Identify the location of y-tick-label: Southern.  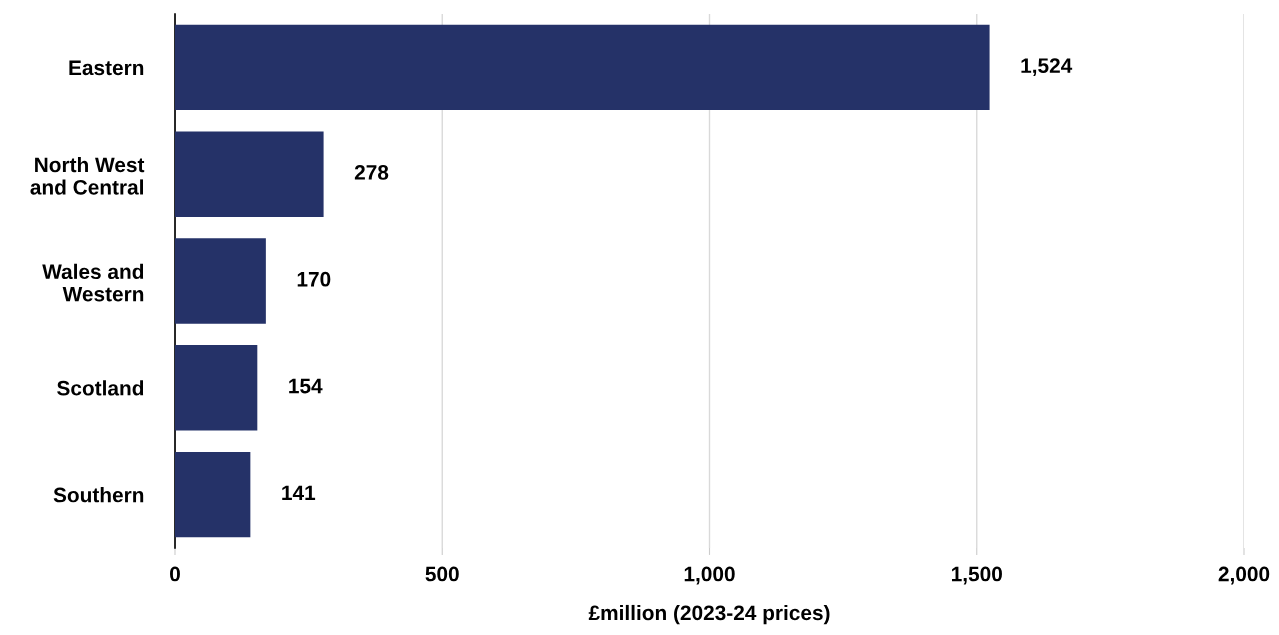
(98, 495).